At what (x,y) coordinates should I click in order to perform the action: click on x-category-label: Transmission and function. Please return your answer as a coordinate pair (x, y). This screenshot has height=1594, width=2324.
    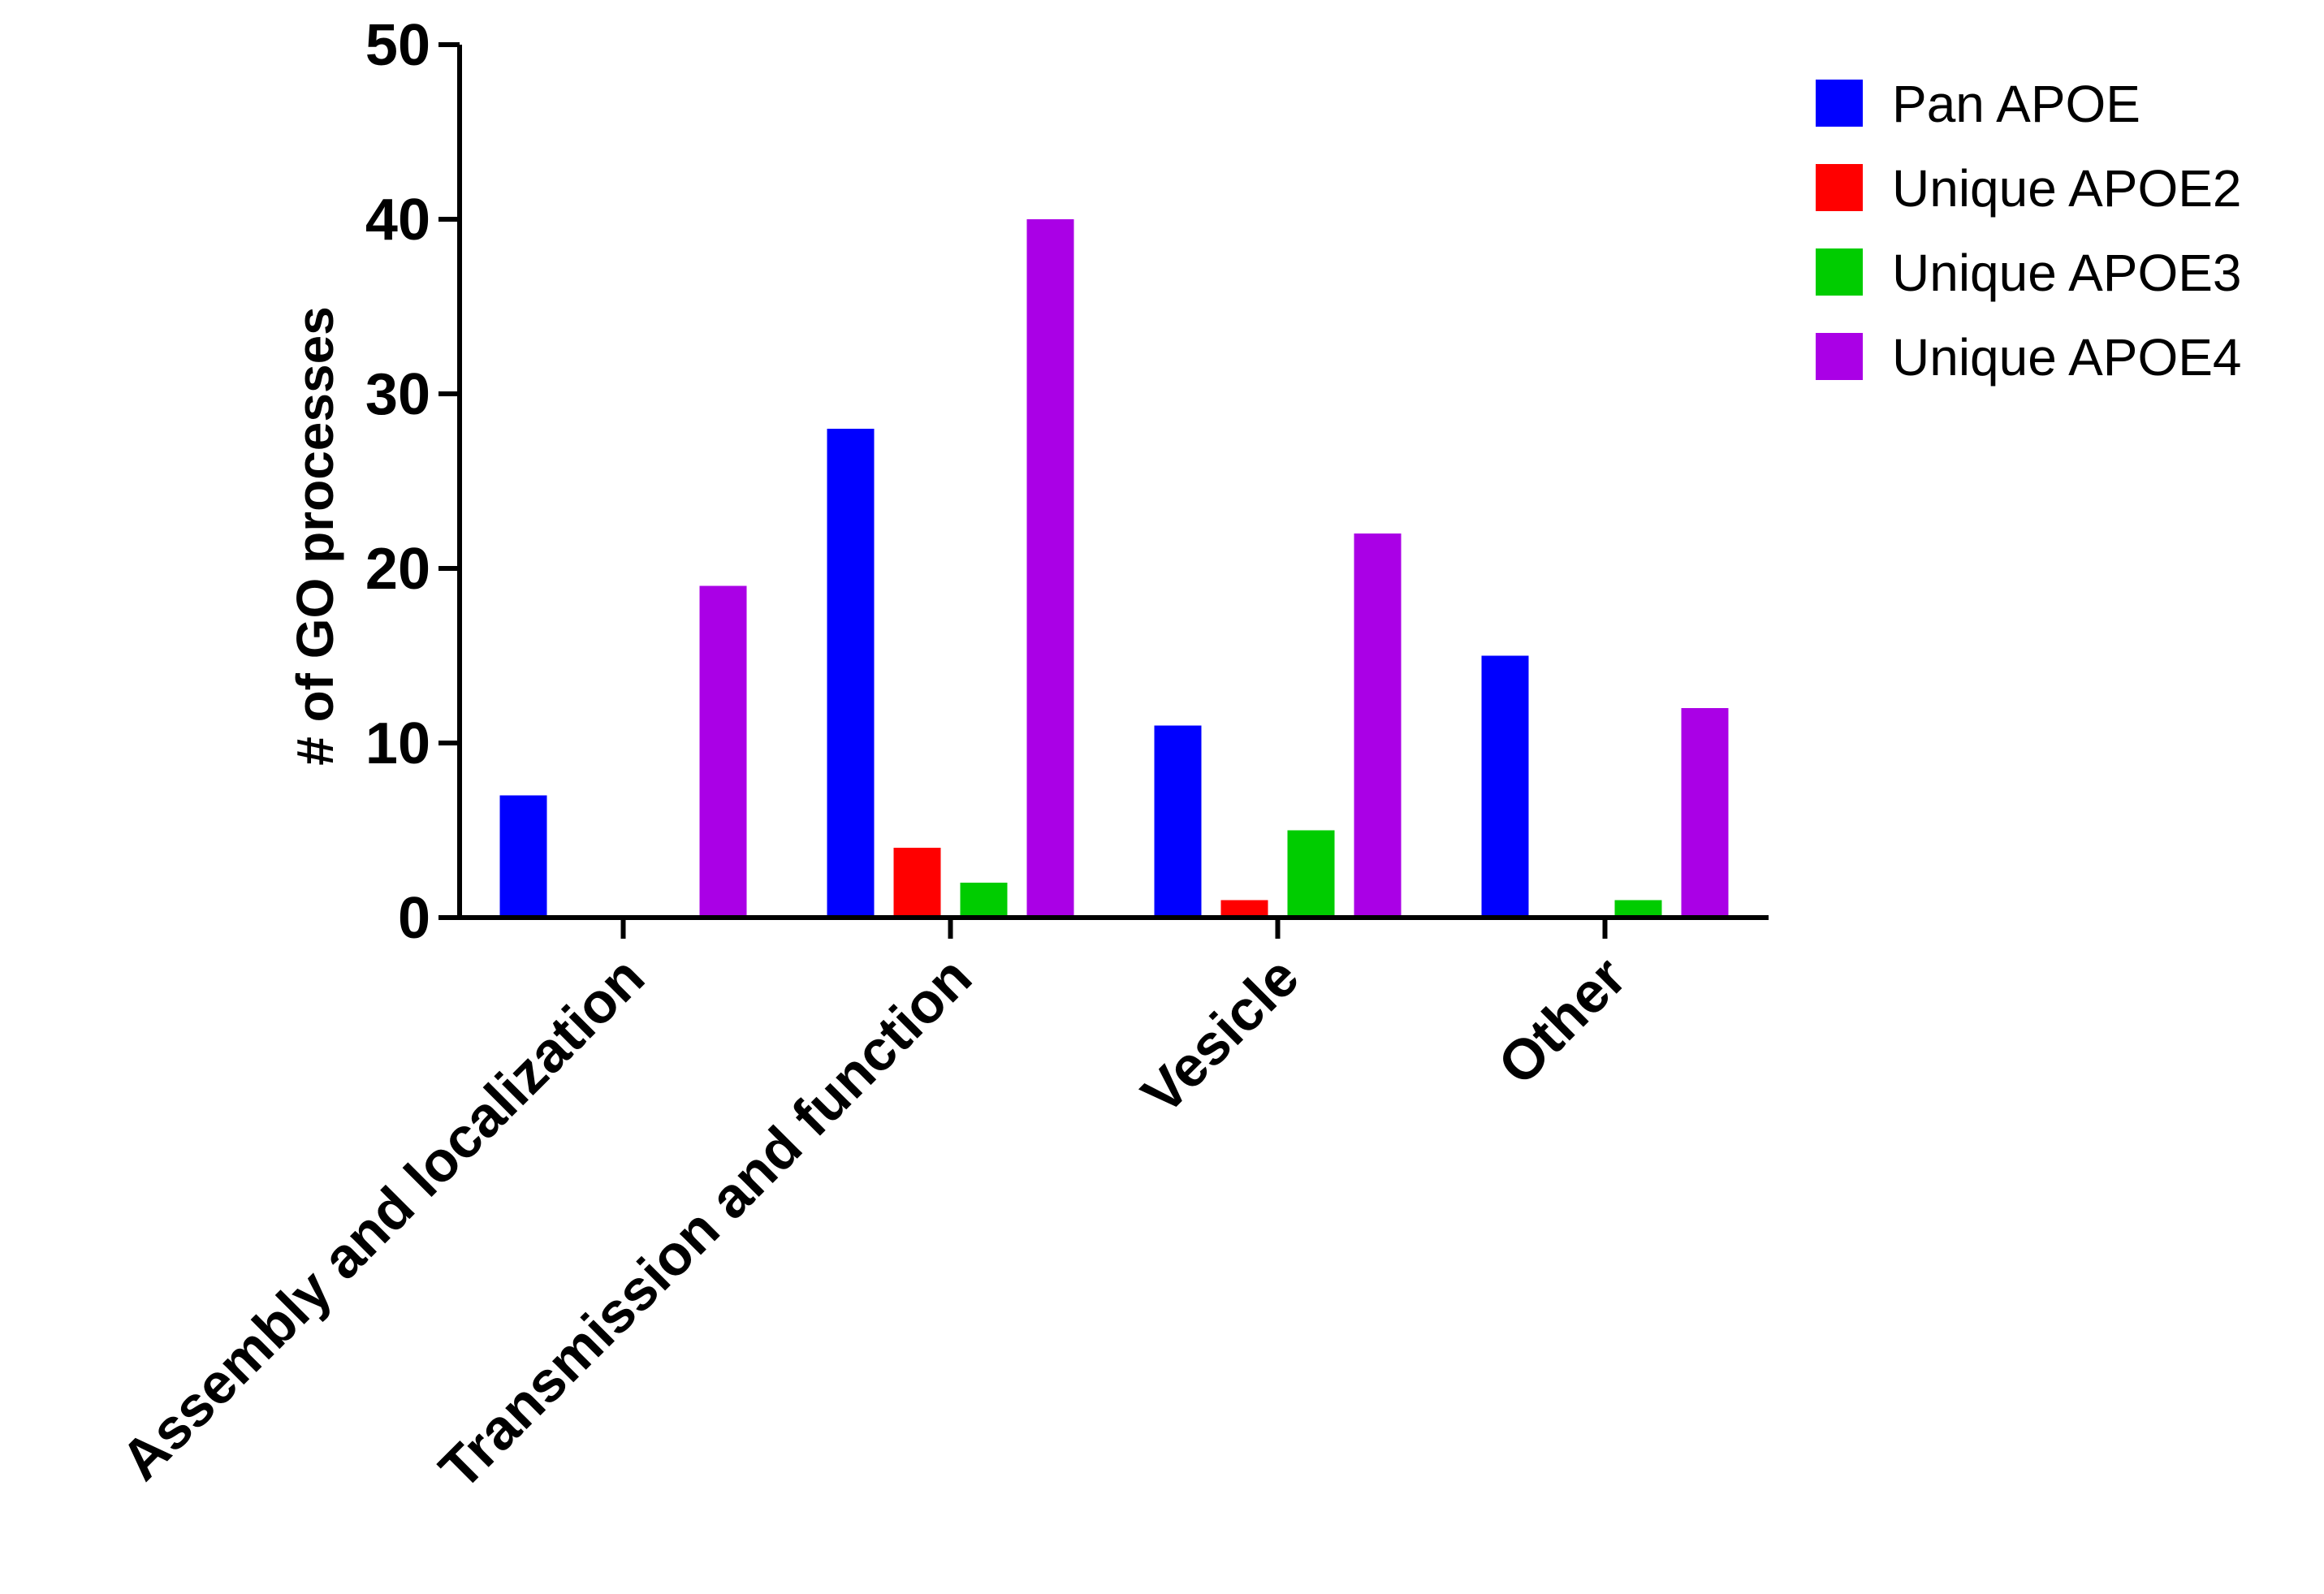
    Looking at the image, I should click on (705, 1222).